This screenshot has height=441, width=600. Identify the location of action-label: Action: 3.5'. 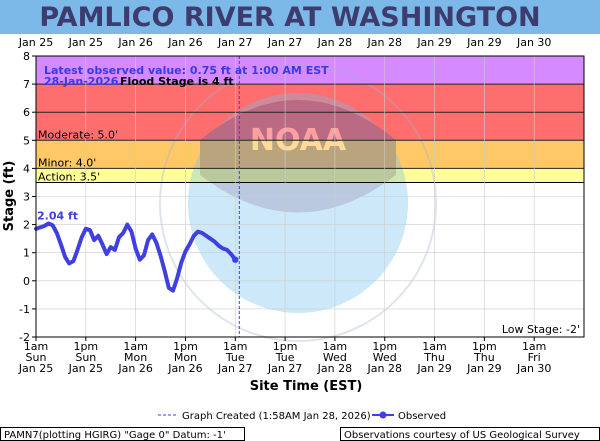
(69, 176).